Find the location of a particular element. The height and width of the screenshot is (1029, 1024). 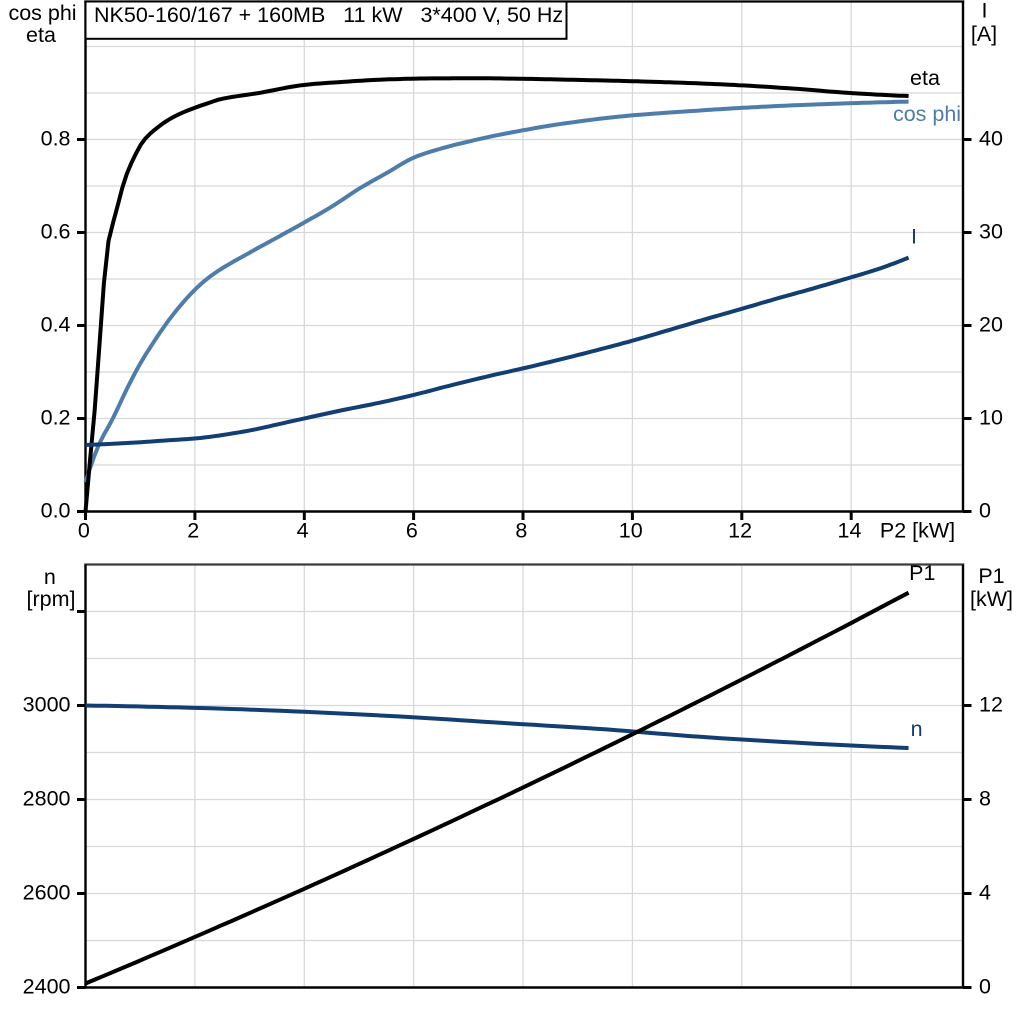

svg-text: 6 is located at coordinates (412, 531).